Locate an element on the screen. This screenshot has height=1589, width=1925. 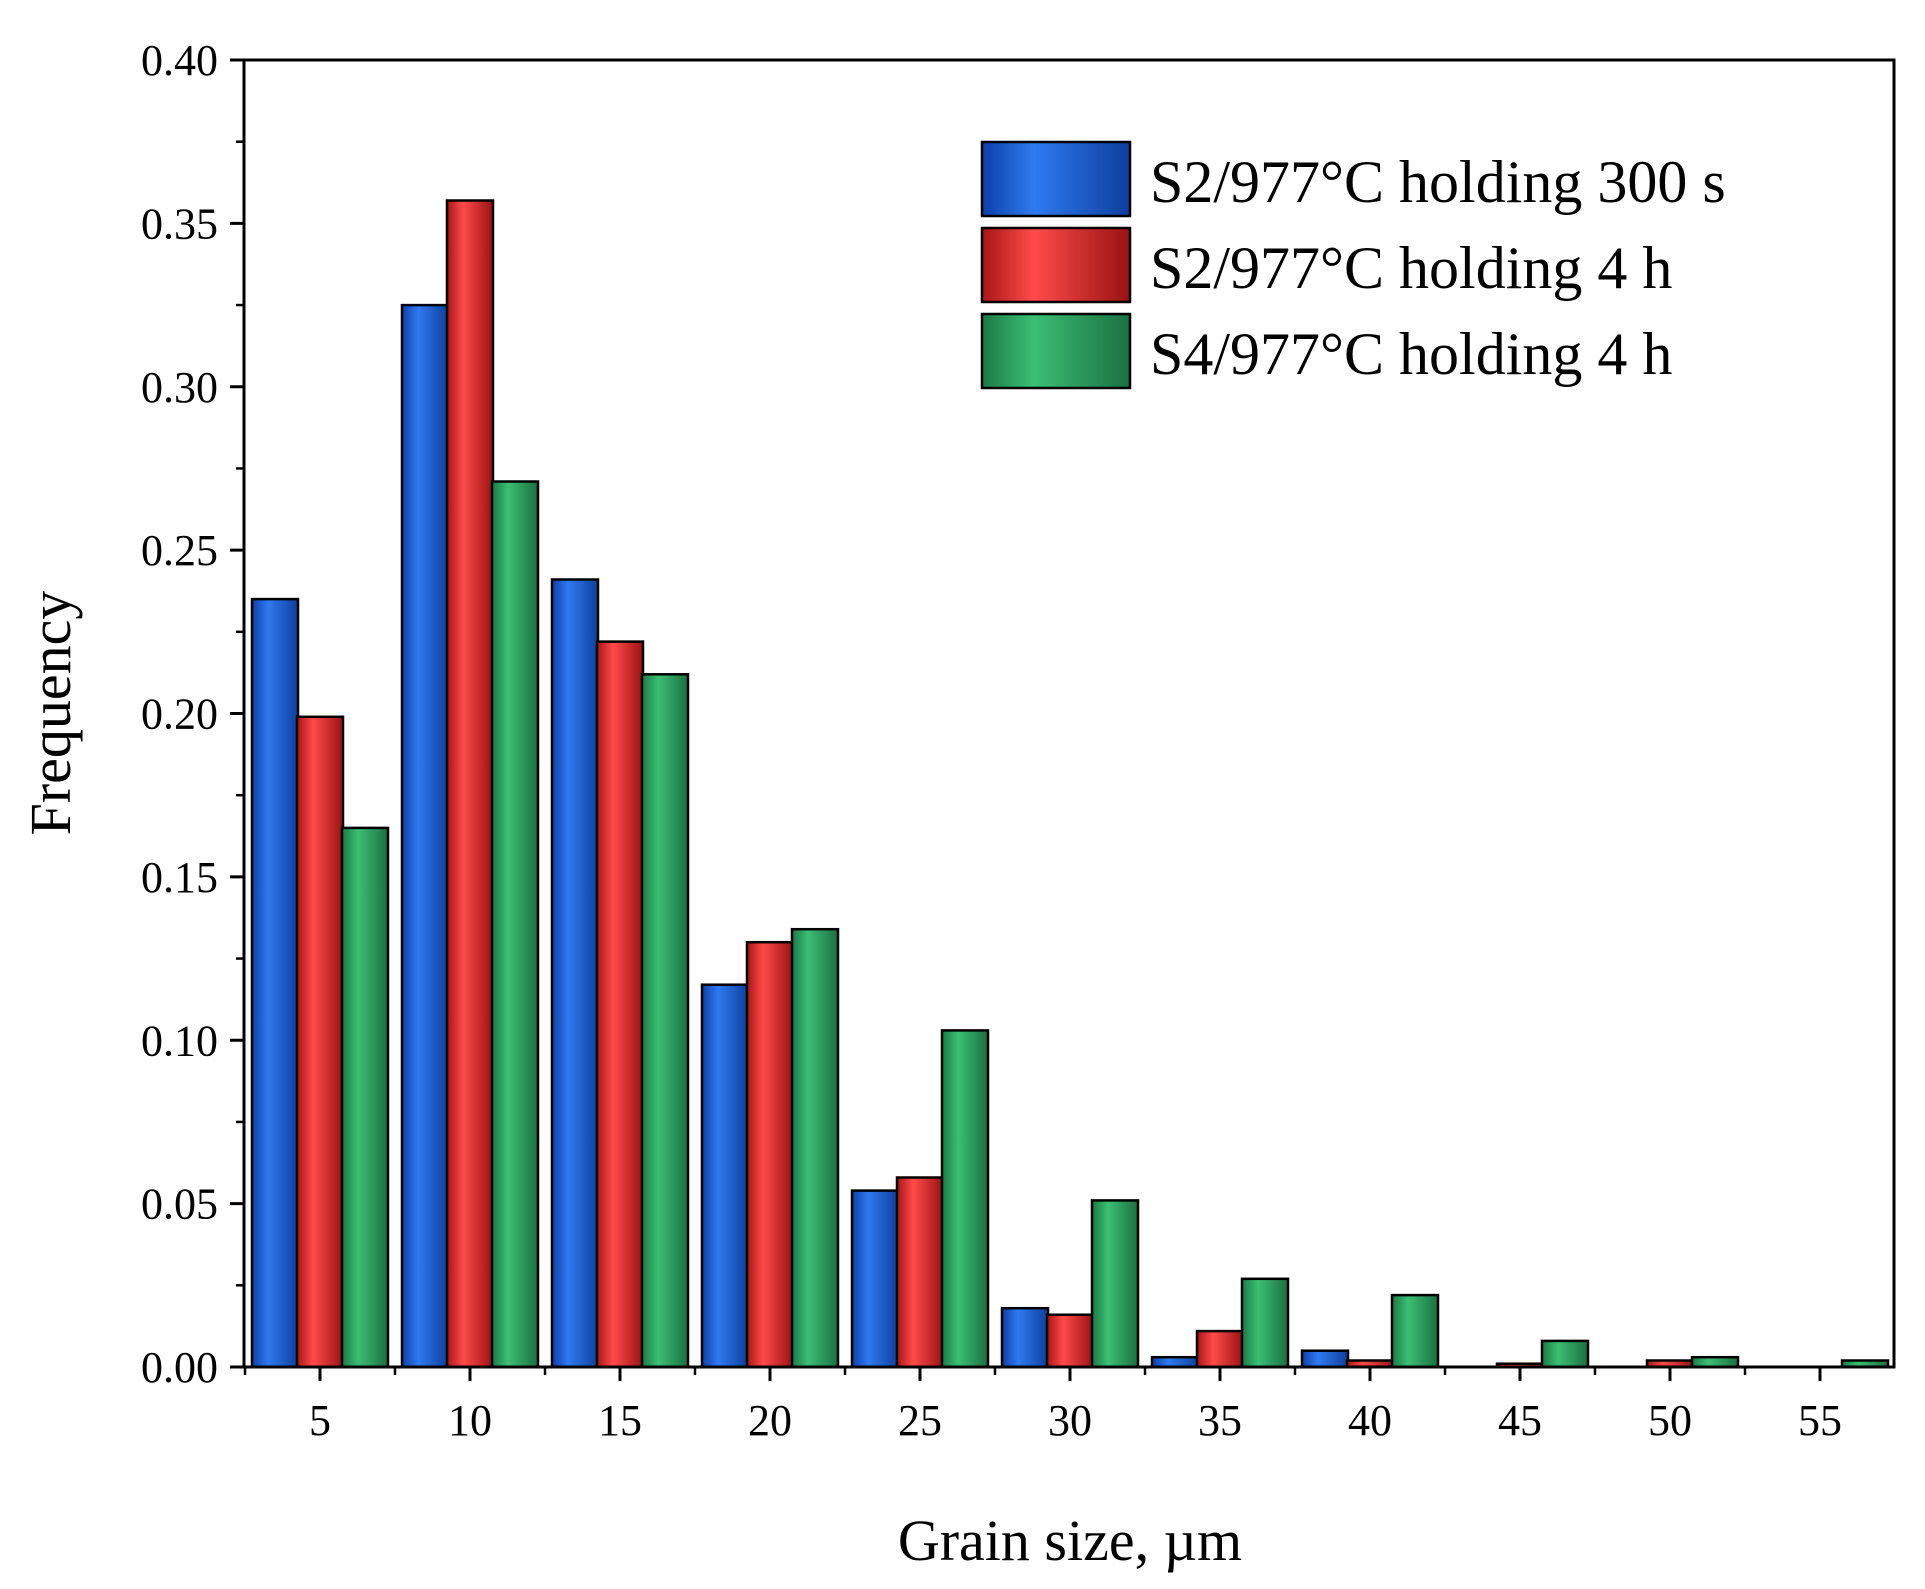
legend-label-1: S2/977°C holding 300 s is located at coordinates (1438, 182).